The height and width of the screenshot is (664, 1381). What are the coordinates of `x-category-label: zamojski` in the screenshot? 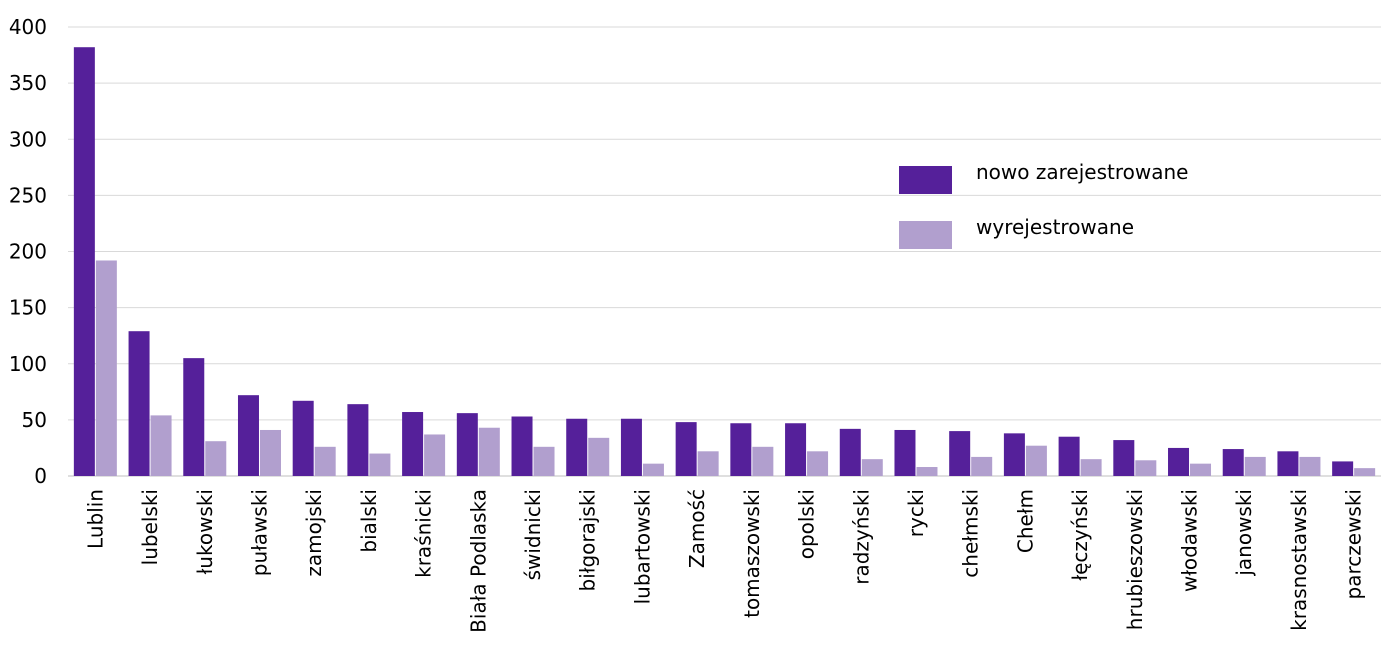 It's located at (314, 533).